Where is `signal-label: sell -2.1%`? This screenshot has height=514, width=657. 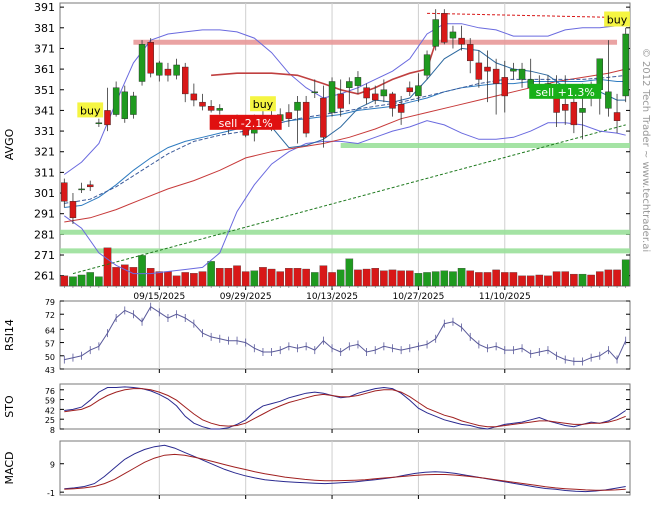
signal-label: sell -2.1% is located at coordinates (245, 122).